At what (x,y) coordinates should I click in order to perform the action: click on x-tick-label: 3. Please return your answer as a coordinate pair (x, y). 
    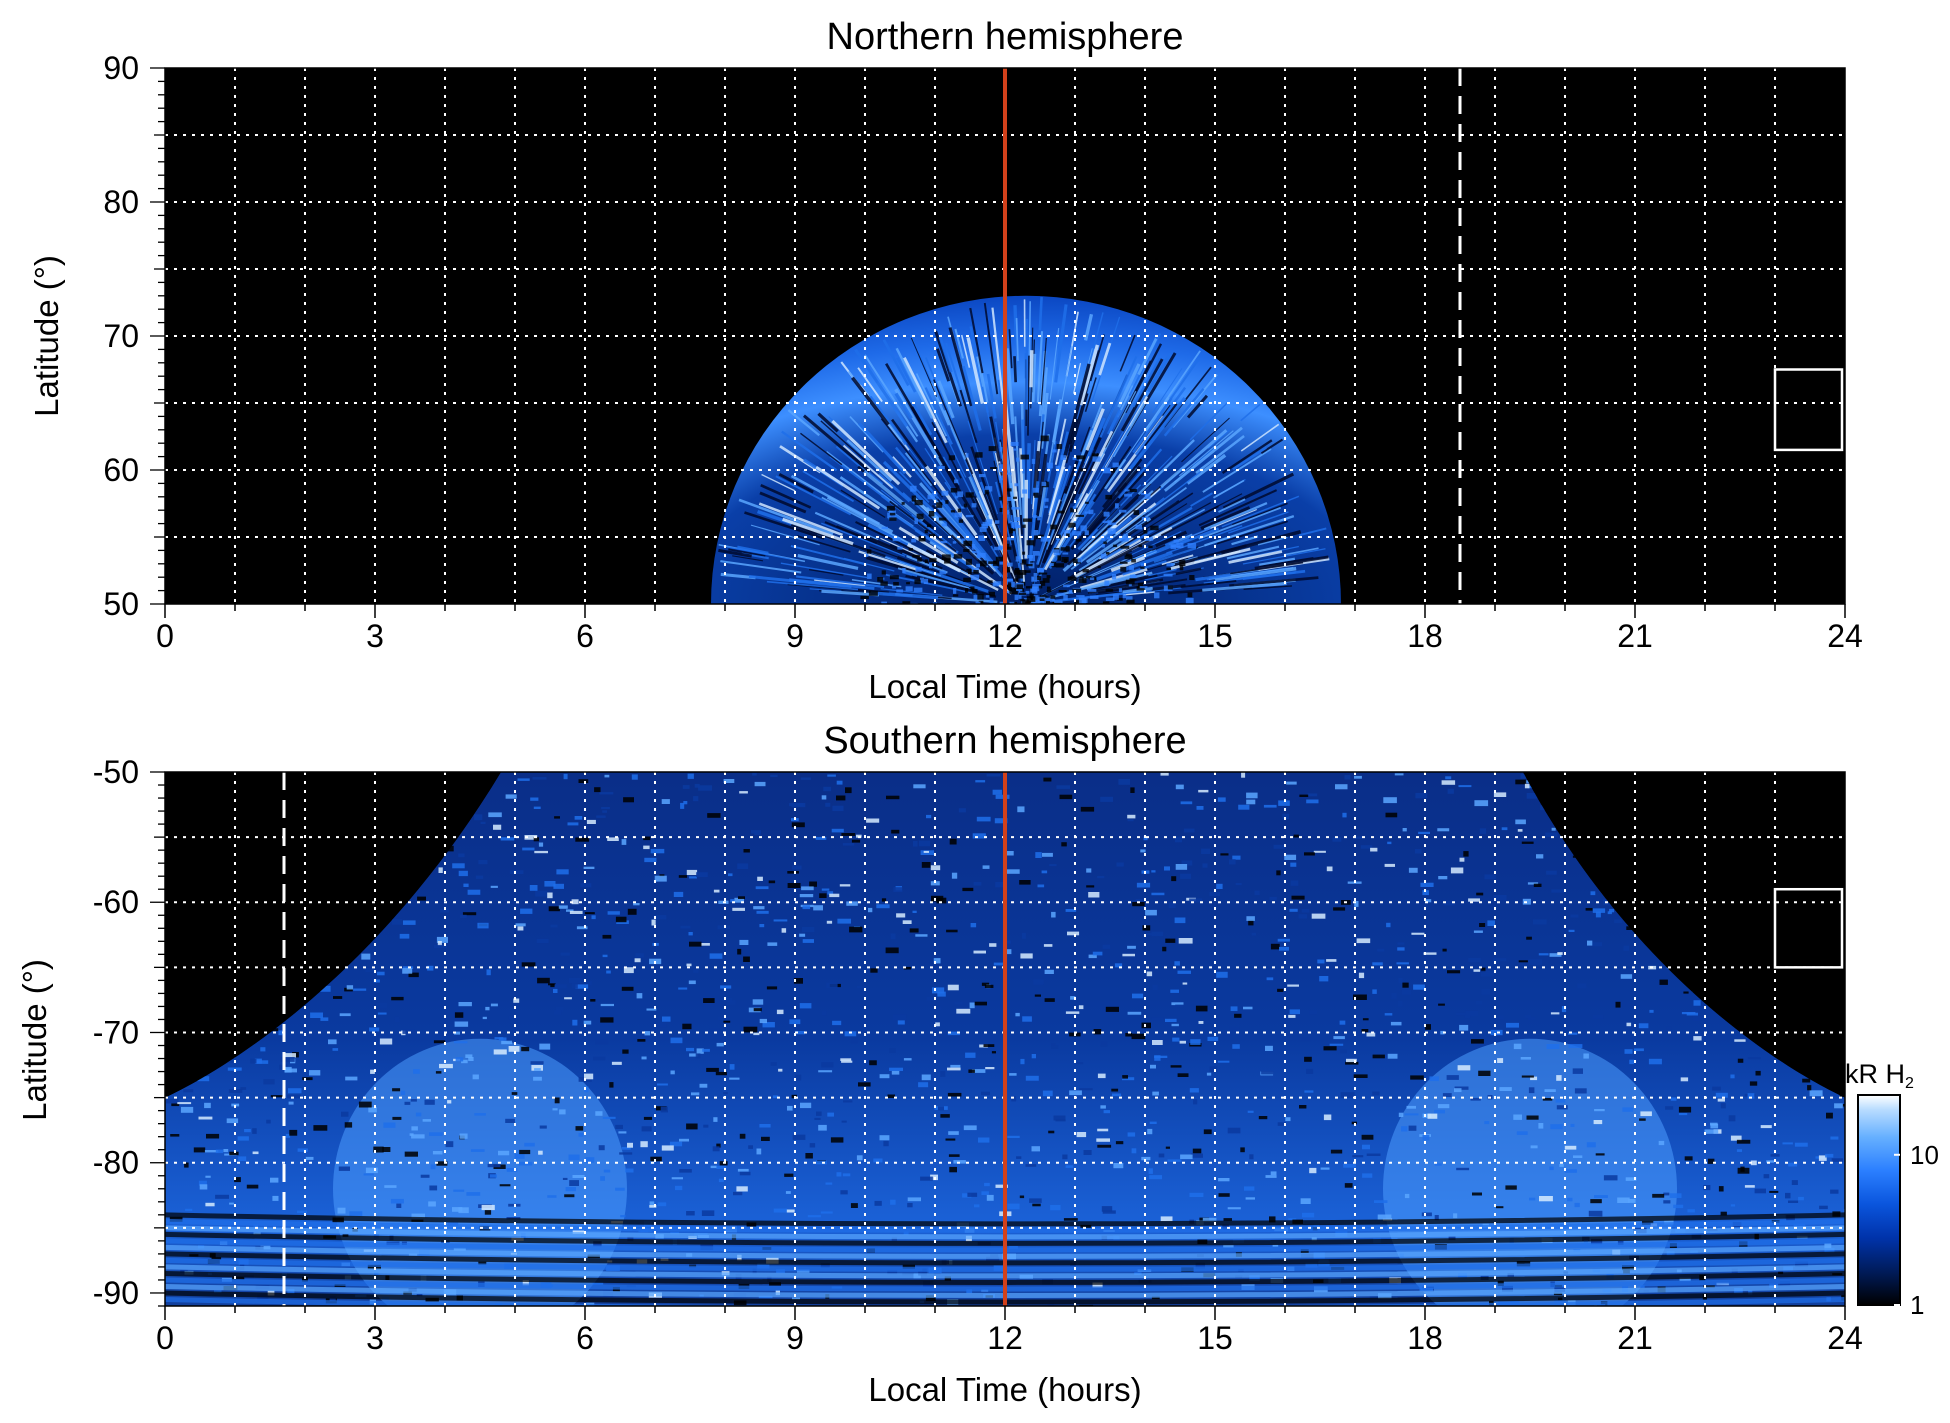
    Looking at the image, I should click on (375, 636).